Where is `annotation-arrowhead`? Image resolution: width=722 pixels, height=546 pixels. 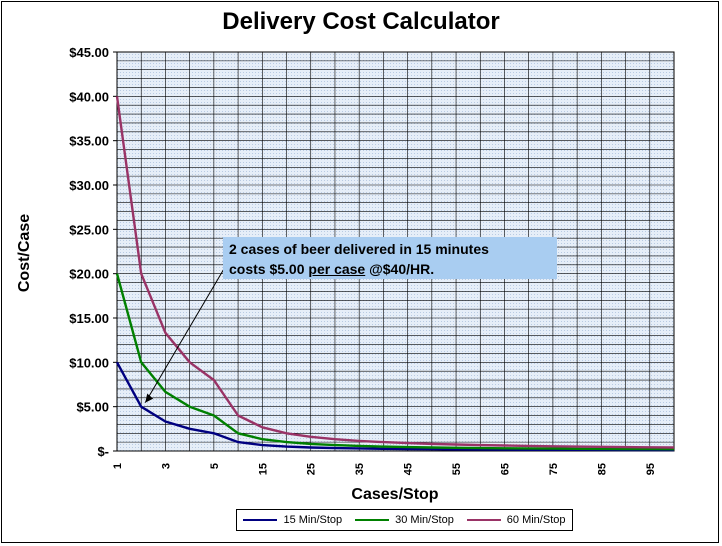 annotation-arrowhead is located at coordinates (149, 398).